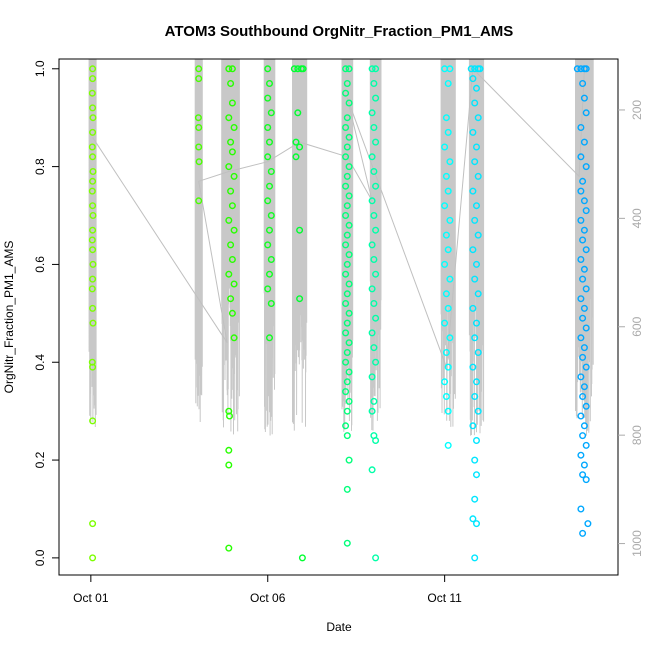 Image resolution: width=650 pixels, height=650 pixels. Describe the element at coordinates (40, 166) in the screenshot. I see `y-tick-label: 0.8` at that location.